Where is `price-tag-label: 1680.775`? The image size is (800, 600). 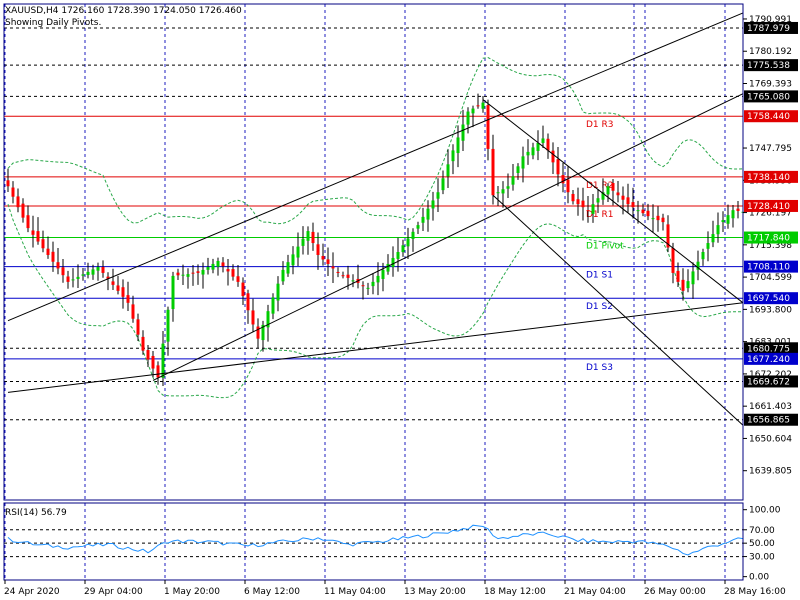 price-tag-label: 1680.775 is located at coordinates (768, 349).